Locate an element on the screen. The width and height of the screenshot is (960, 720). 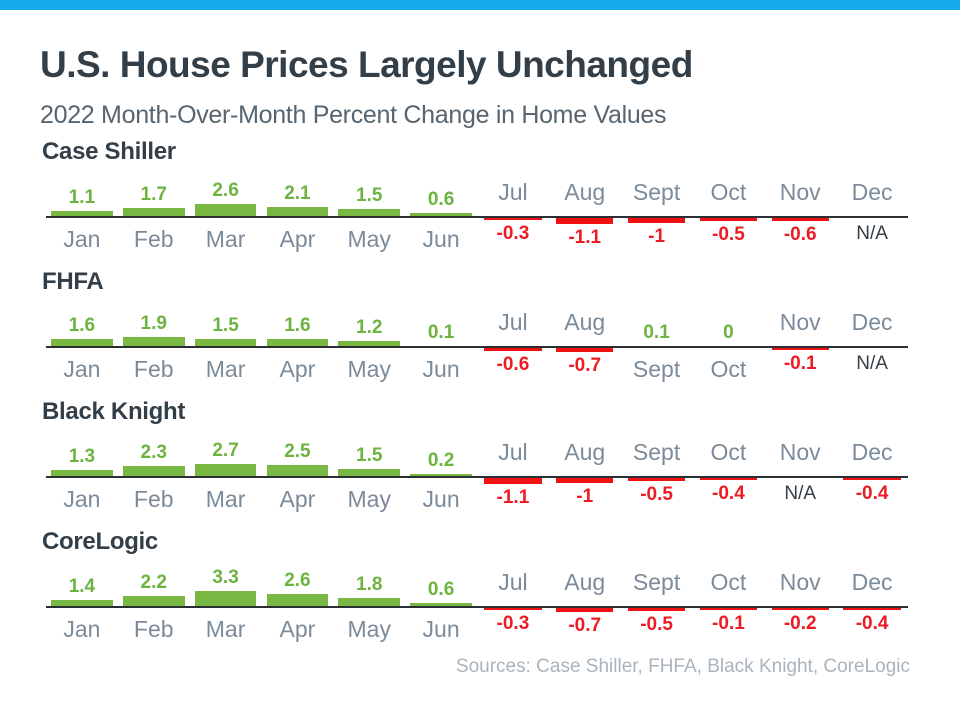
value-label: -1.1 is located at coordinates (585, 237).